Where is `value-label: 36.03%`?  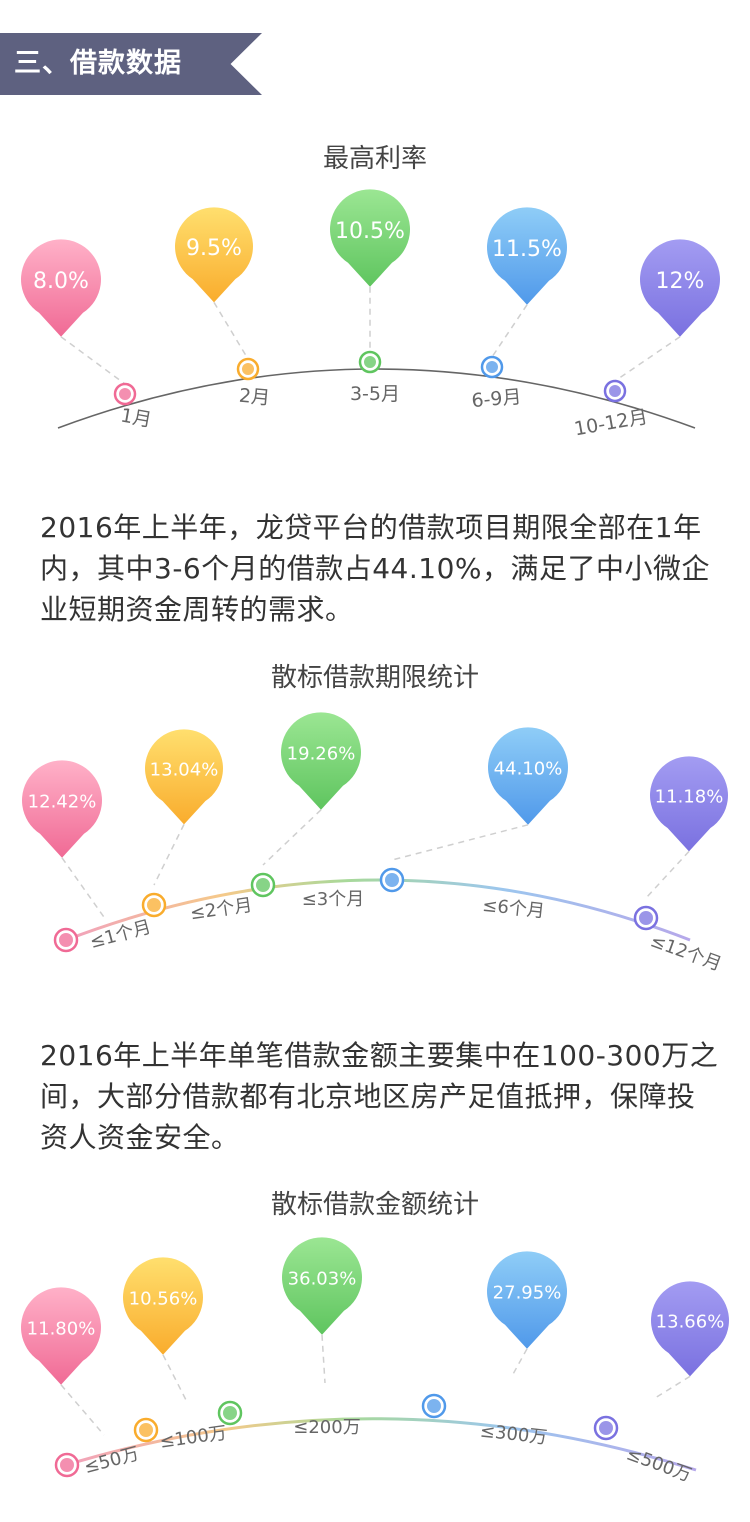
value-label: 36.03% is located at coordinates (322, 1278).